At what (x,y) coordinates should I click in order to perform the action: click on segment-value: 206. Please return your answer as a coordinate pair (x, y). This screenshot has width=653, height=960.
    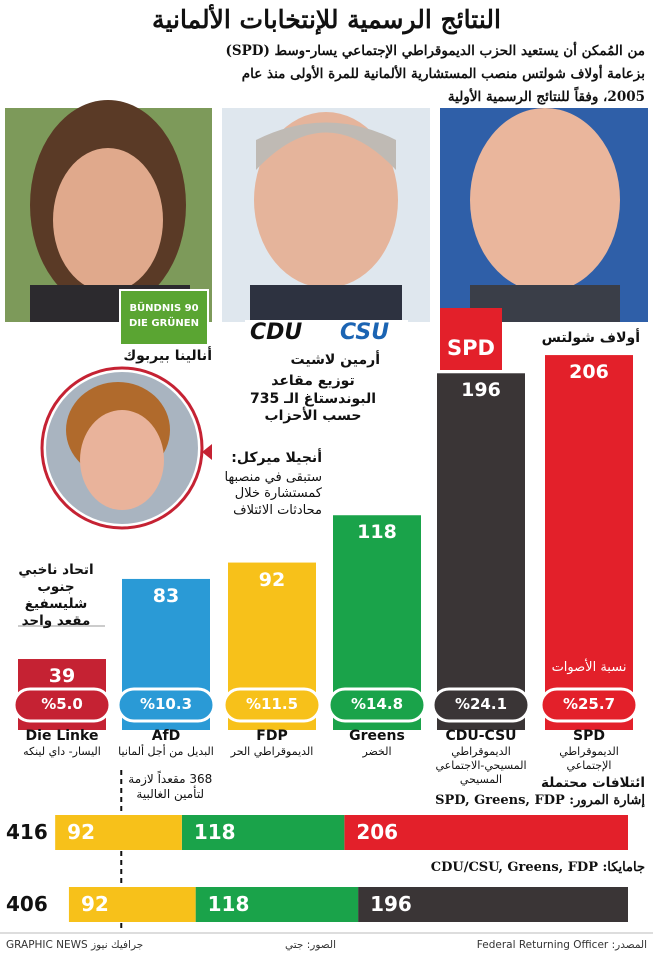
    Looking at the image, I should click on (377, 832).